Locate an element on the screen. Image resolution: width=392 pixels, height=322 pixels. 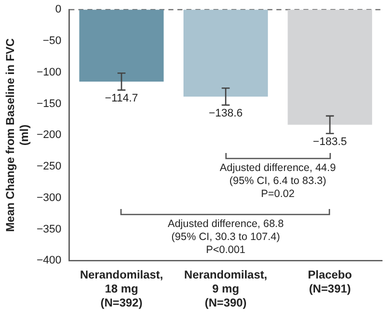
y-tick-label: −350 is located at coordinates (49, 229).